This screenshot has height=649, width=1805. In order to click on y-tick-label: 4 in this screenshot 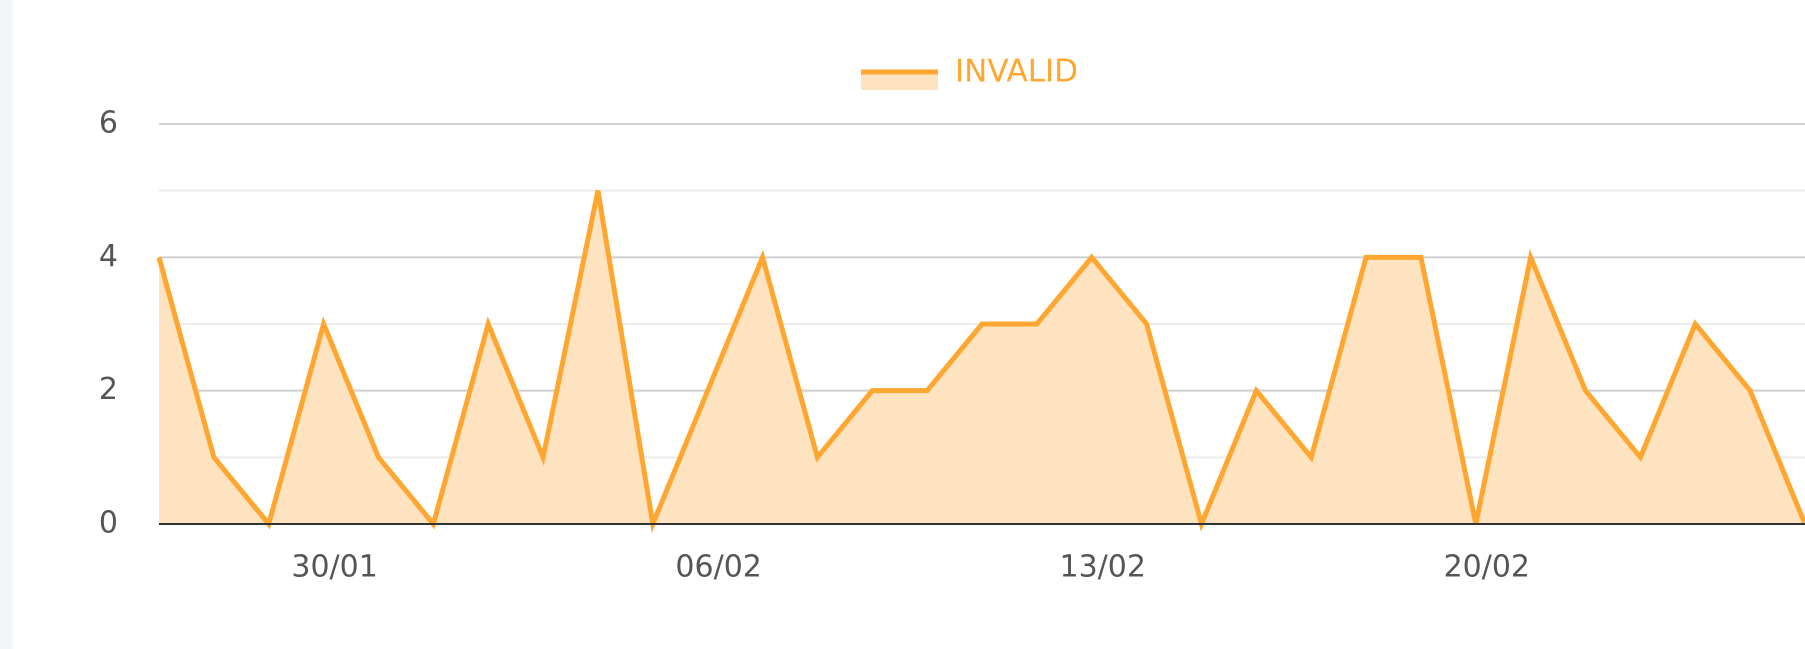, I will do `click(108, 256)`.